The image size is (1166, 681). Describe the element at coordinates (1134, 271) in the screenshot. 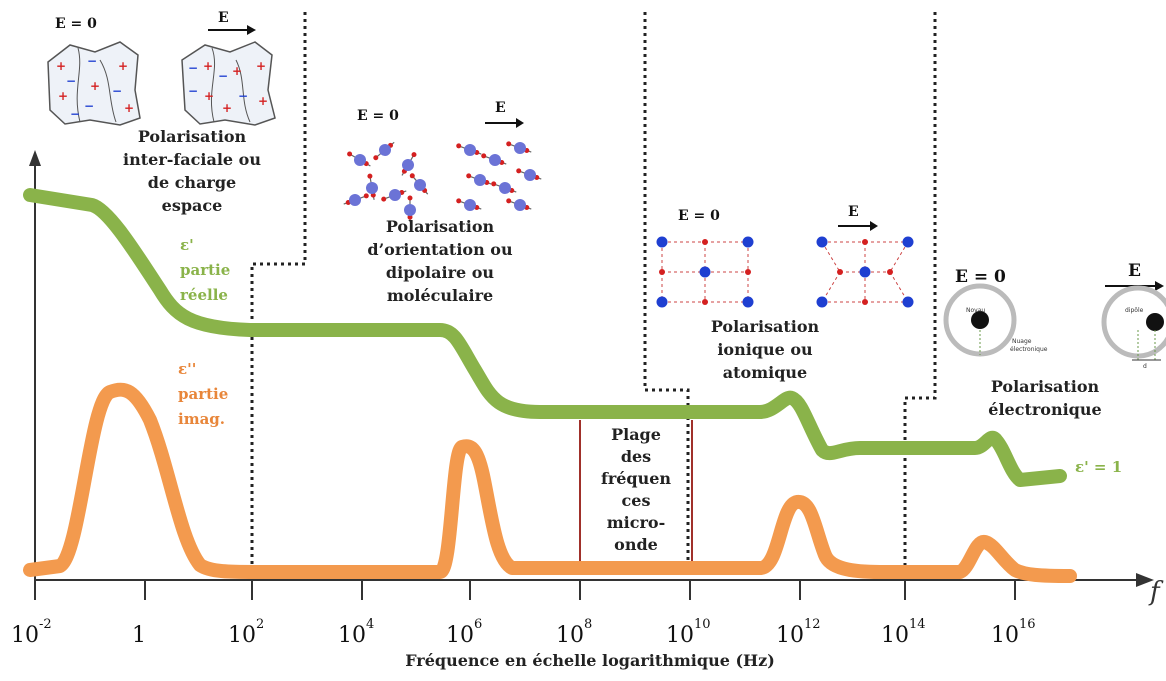

I see `electronic-e-field: E` at that location.